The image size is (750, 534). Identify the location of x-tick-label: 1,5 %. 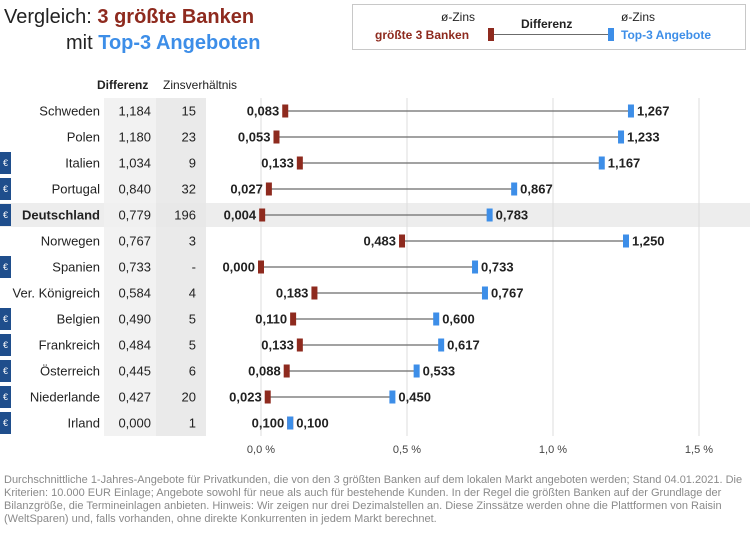
(699, 450).